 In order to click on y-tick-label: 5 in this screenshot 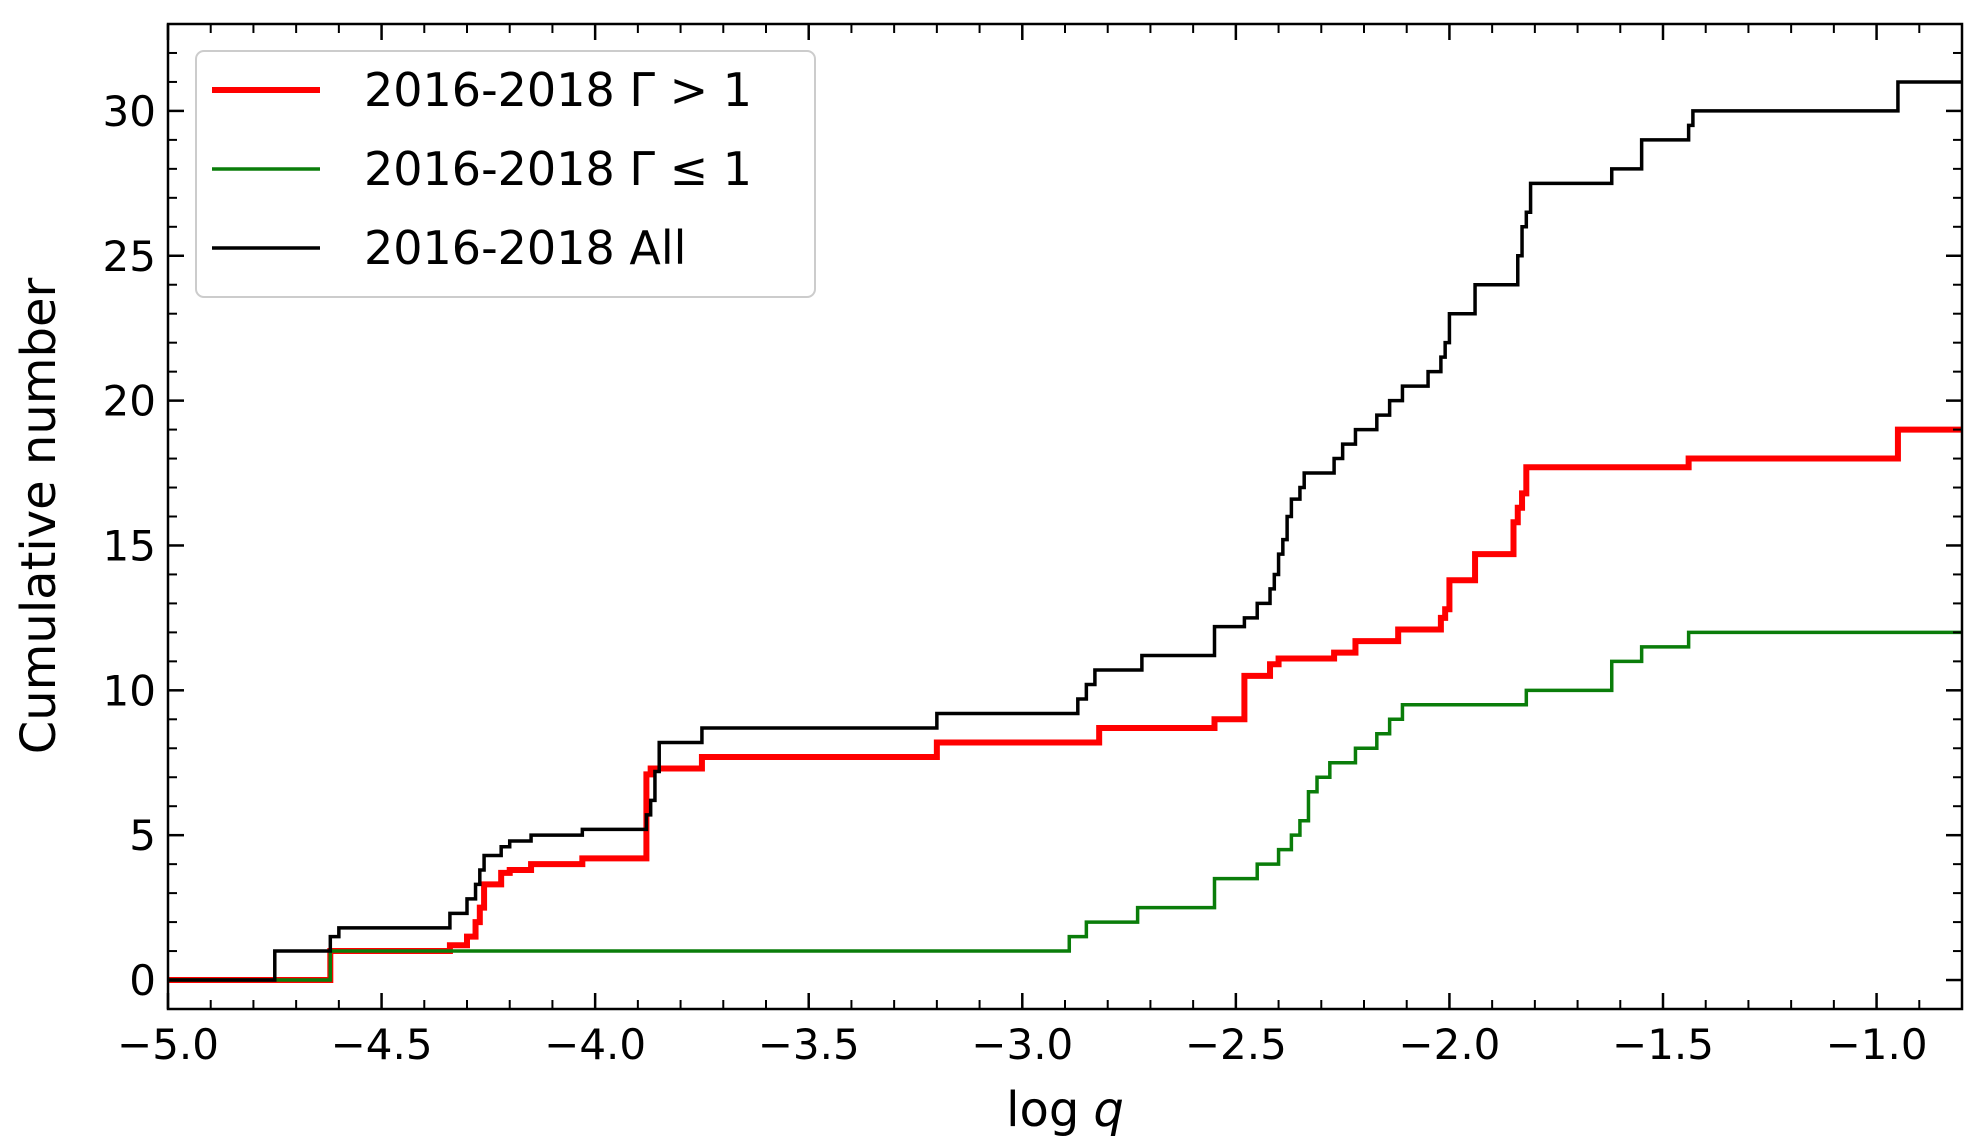, I will do `click(142, 835)`.